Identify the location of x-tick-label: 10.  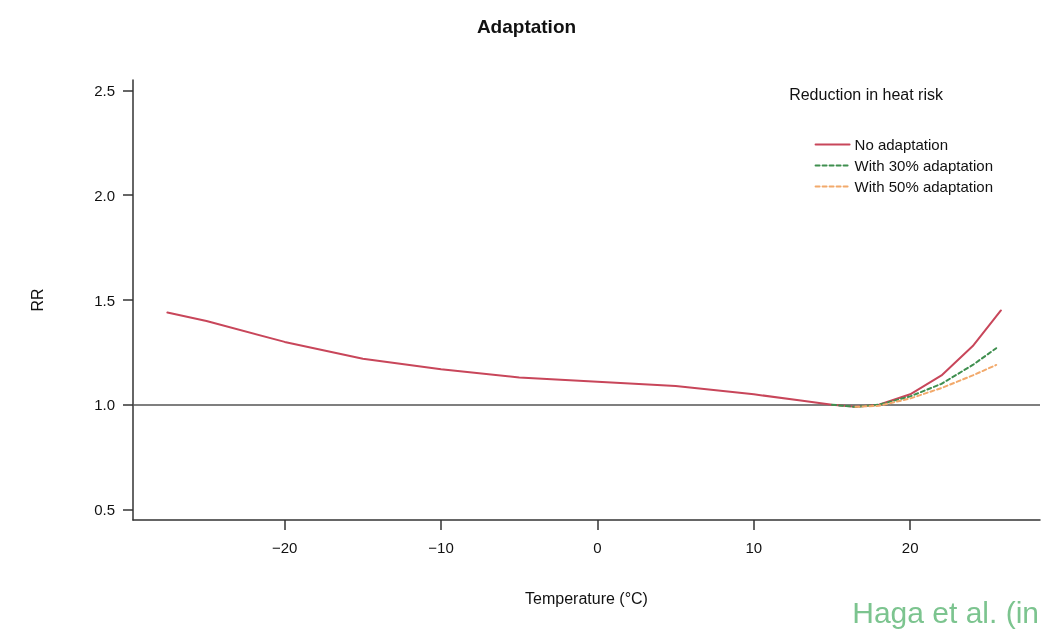
(754, 547).